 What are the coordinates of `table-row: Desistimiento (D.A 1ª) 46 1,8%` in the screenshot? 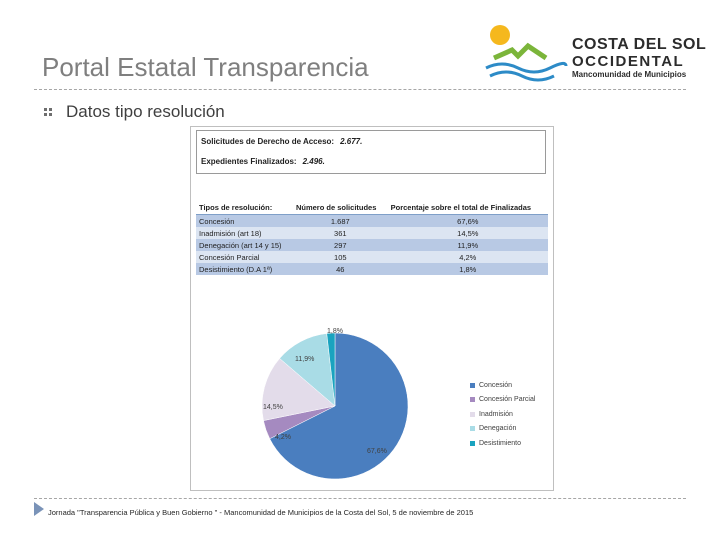 It's located at (372, 269).